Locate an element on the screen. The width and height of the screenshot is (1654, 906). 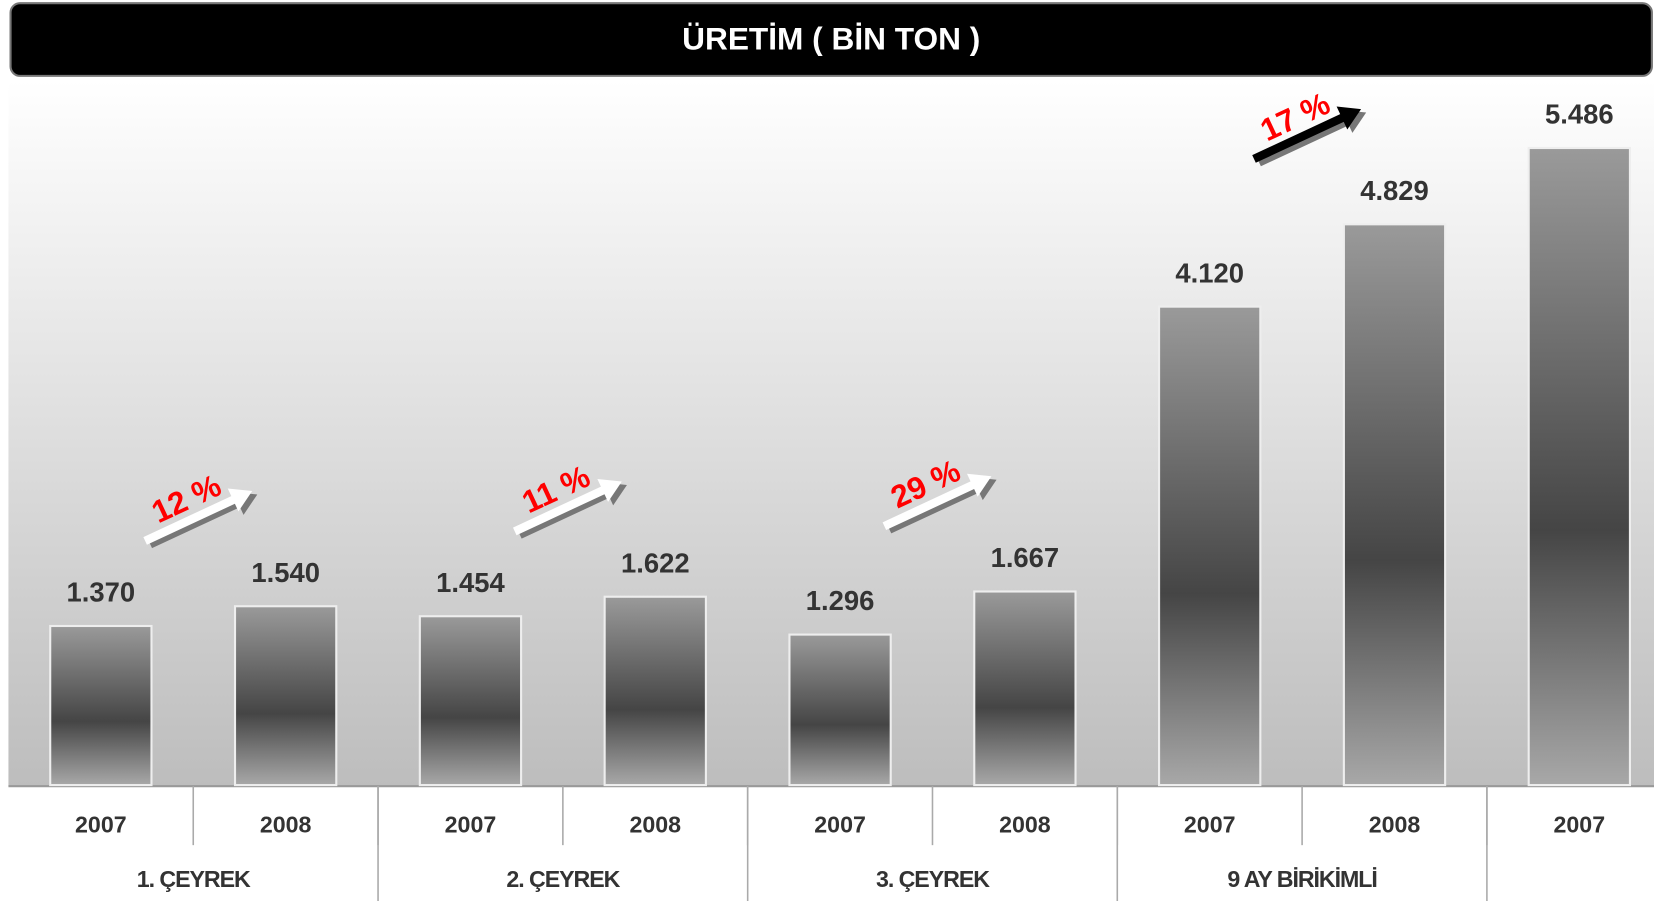
group-label: 2. ÇEYREK is located at coordinates (563, 879).